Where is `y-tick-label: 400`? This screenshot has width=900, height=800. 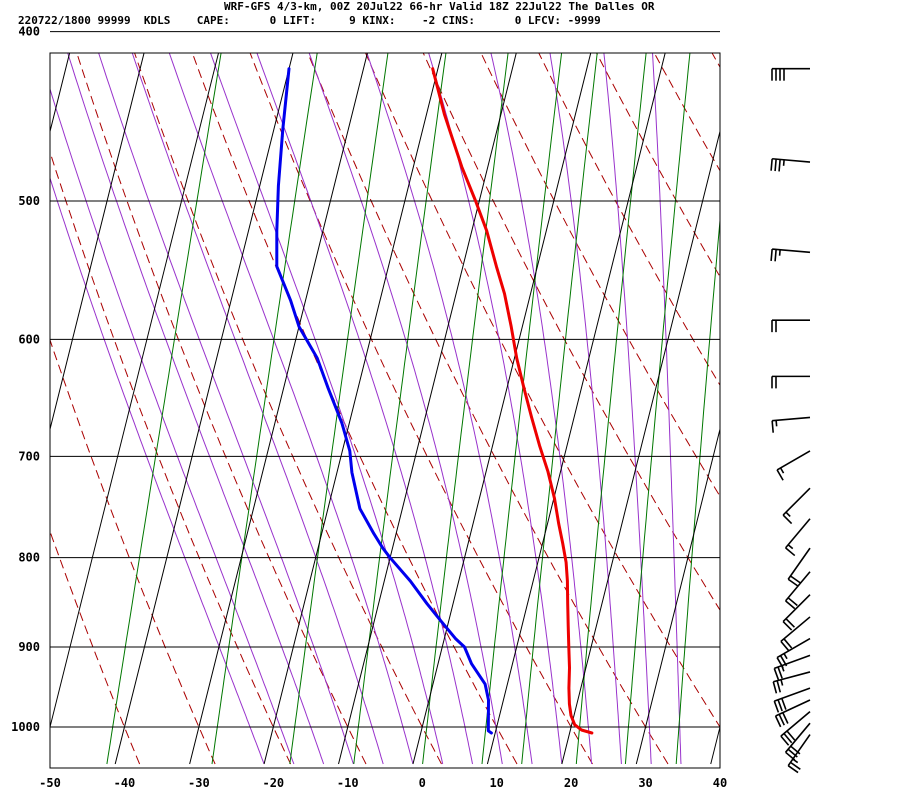
y-tick-label: 400 is located at coordinates (29, 32).